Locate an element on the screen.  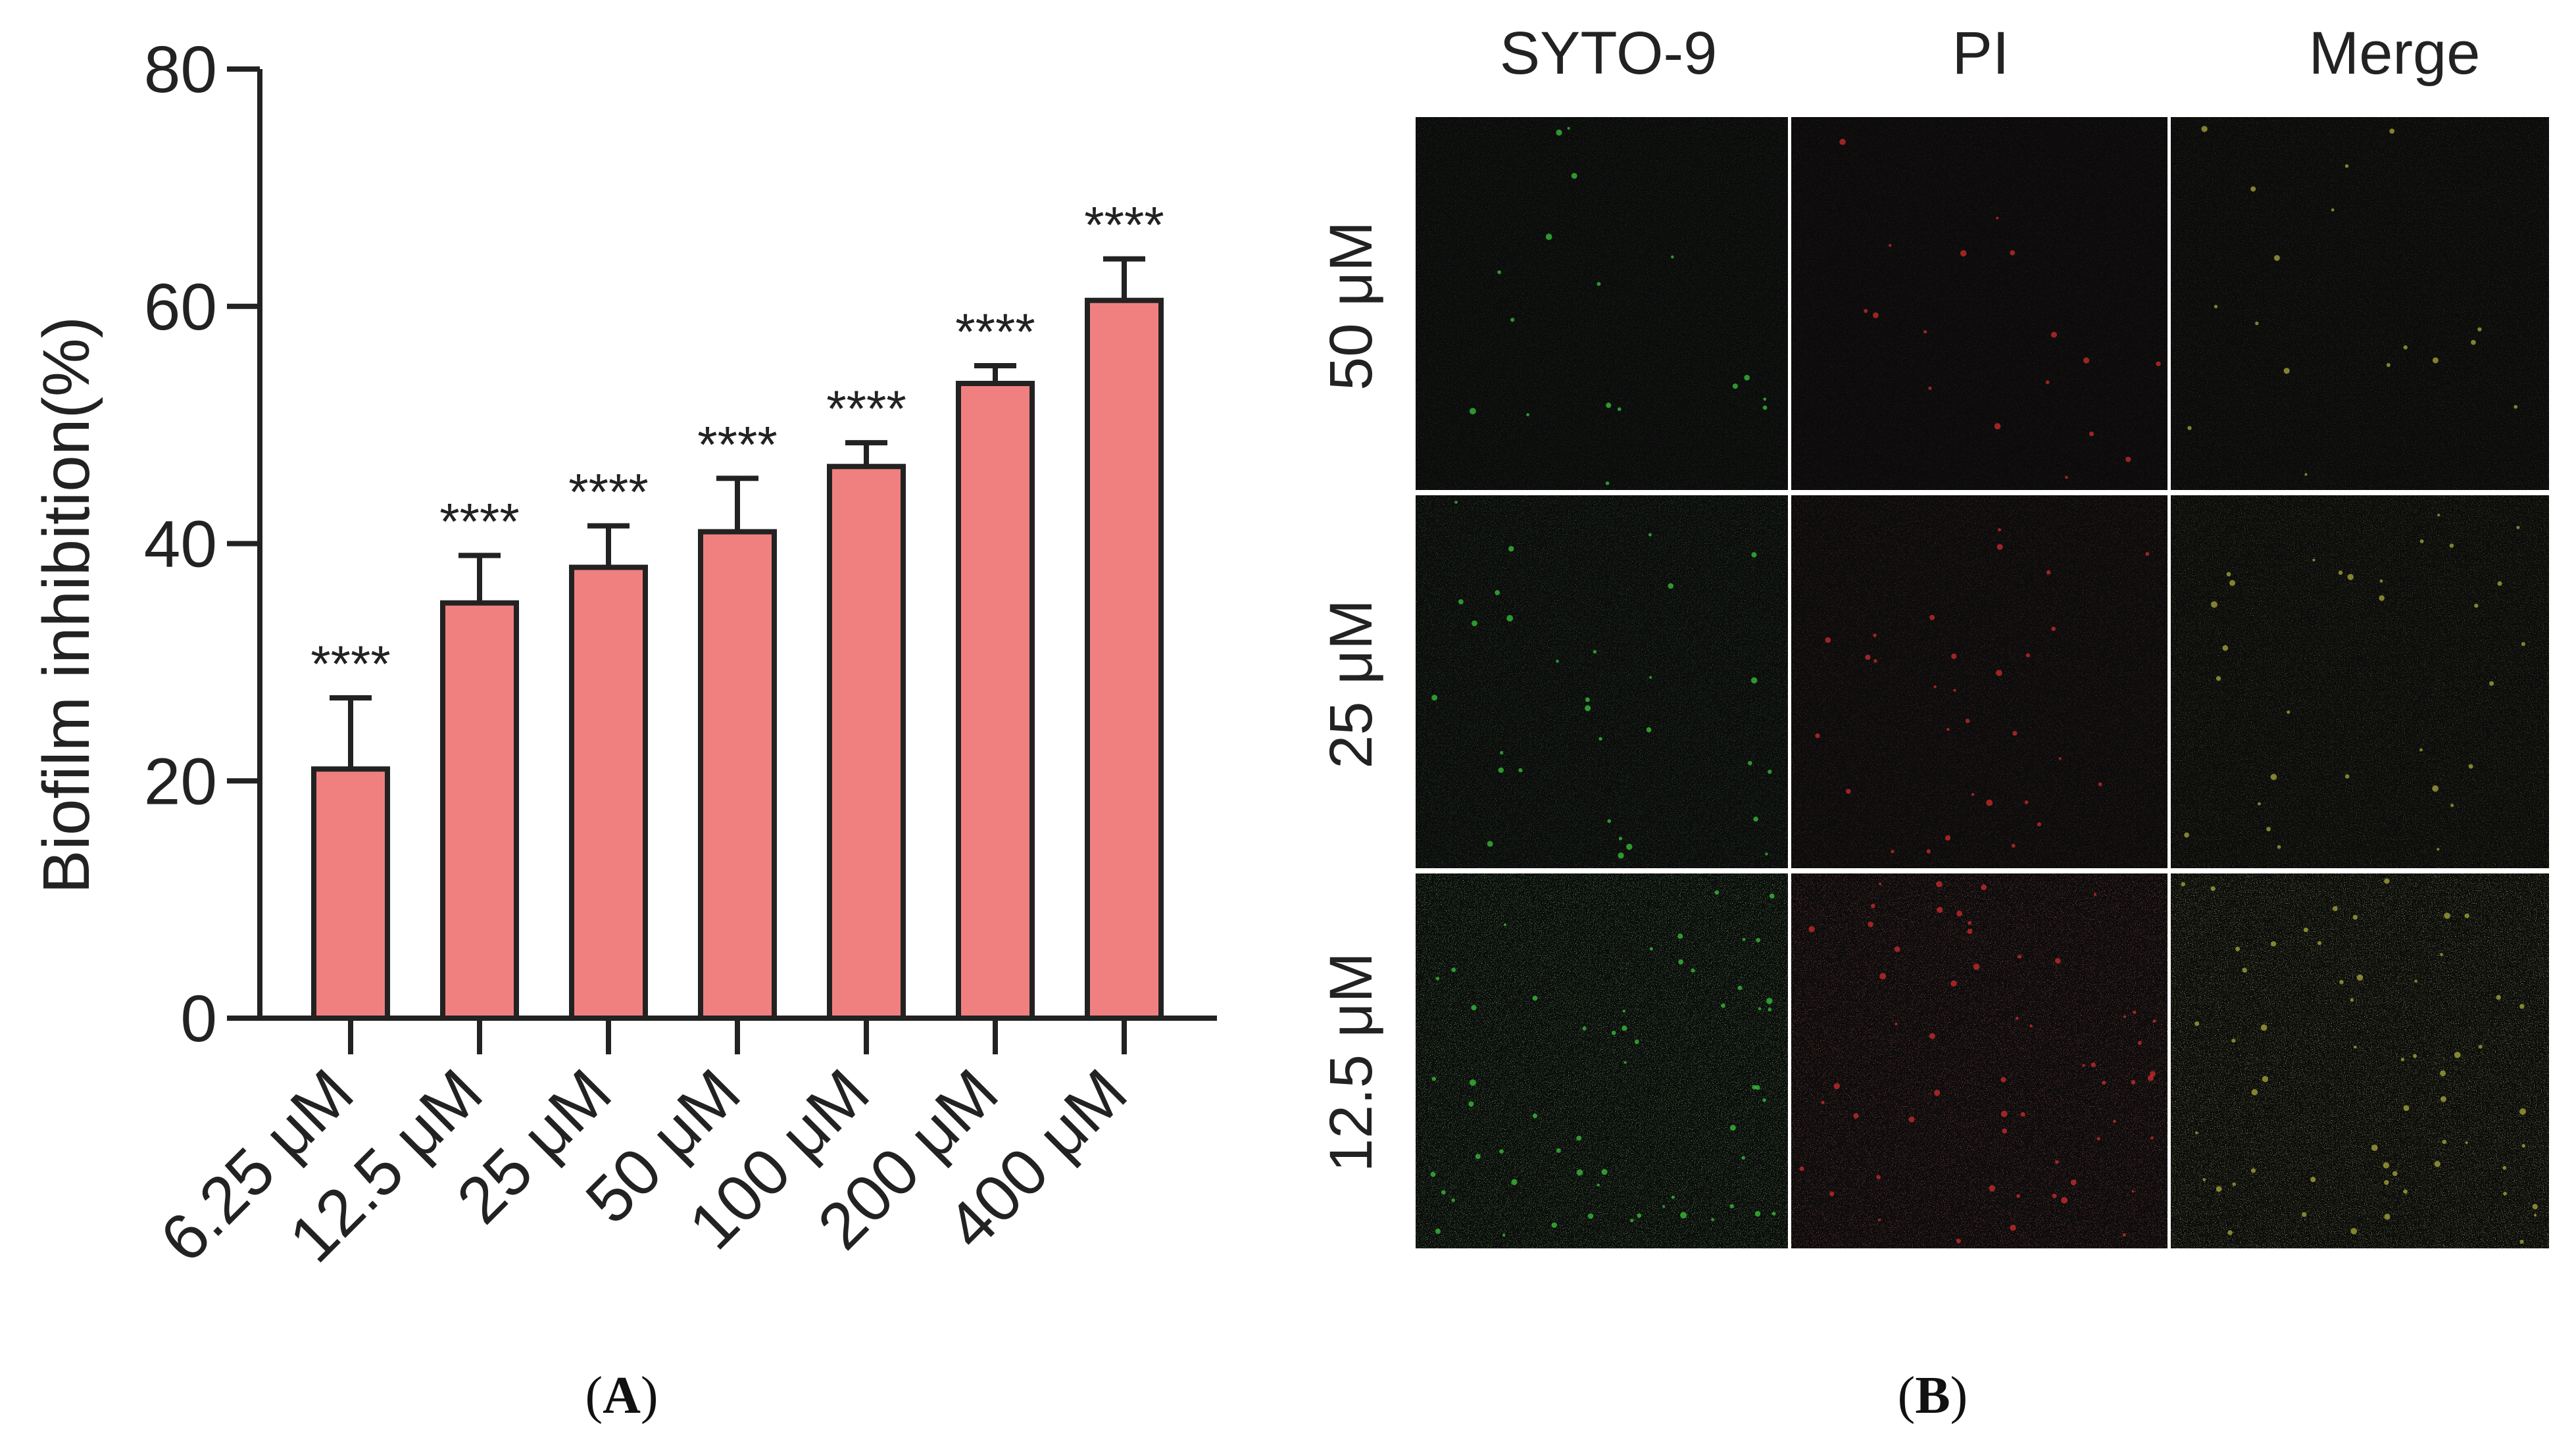
y-tick-label: 60 is located at coordinates (180, 307).